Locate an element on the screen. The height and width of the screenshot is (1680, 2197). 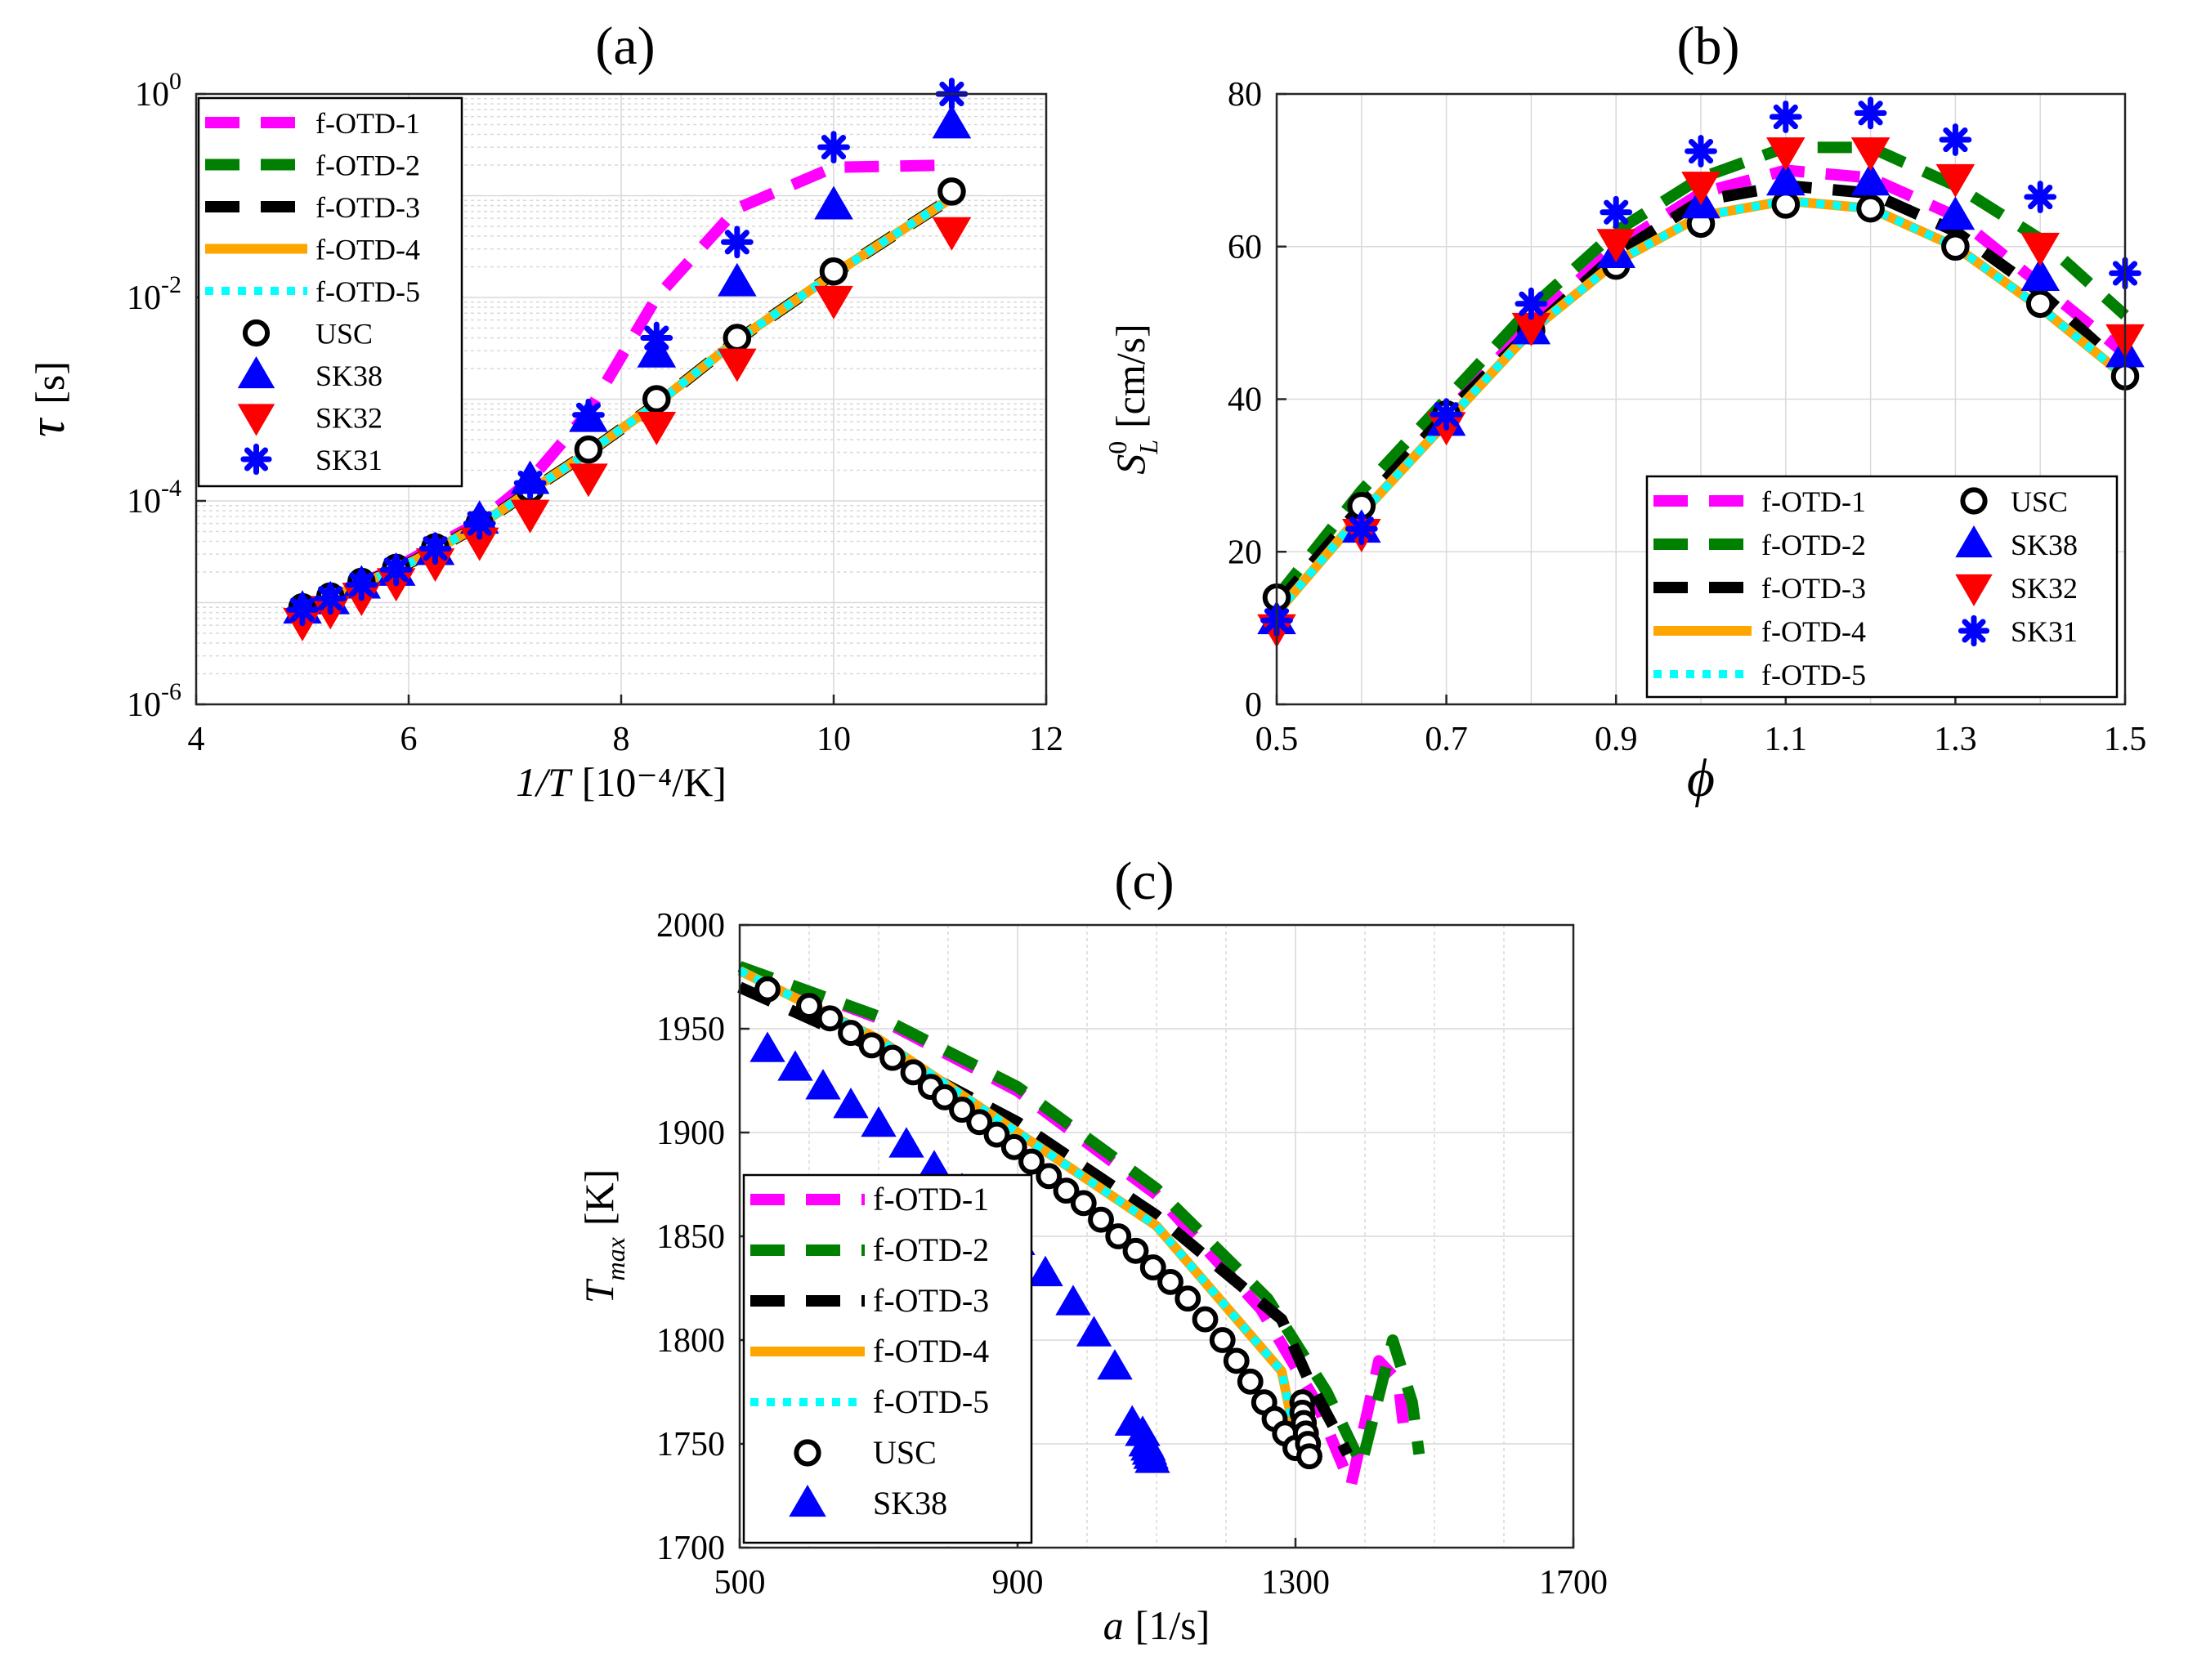
series-markers-sk31 is located at coordinates (1701, 366).